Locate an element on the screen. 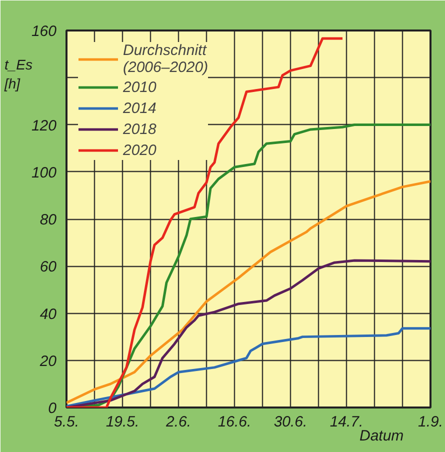 This screenshot has width=445, height=452. legend-label: 2014 is located at coordinates (139, 108).